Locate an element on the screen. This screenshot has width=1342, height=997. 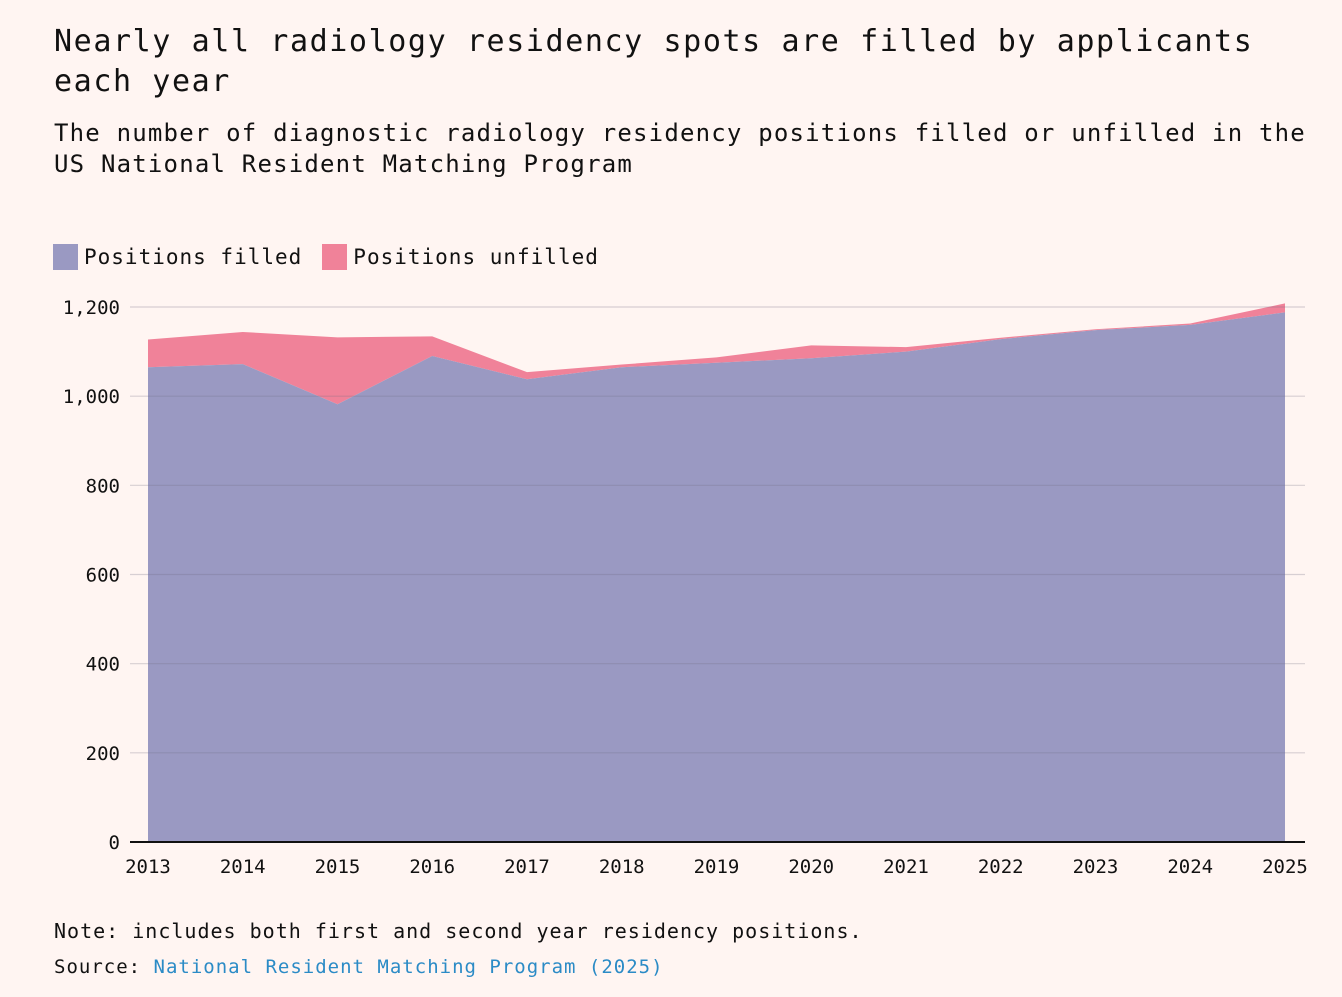
area-unfilled is located at coordinates (716, 354).